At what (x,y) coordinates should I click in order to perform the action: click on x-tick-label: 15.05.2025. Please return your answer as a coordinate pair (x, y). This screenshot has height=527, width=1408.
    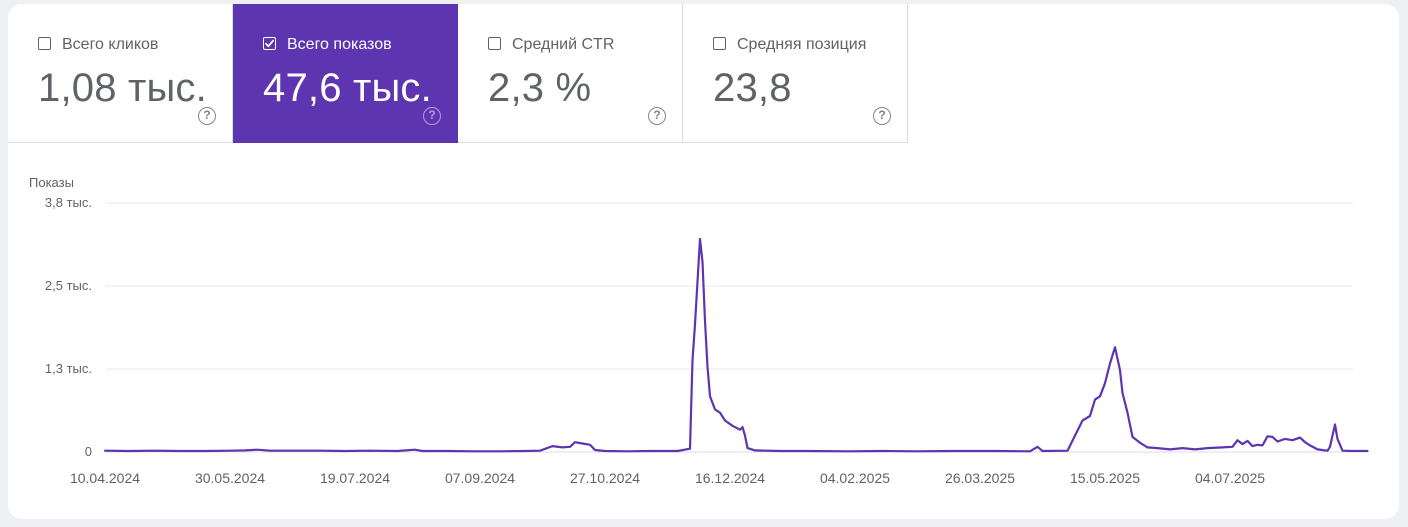
    Looking at the image, I should click on (1105, 478).